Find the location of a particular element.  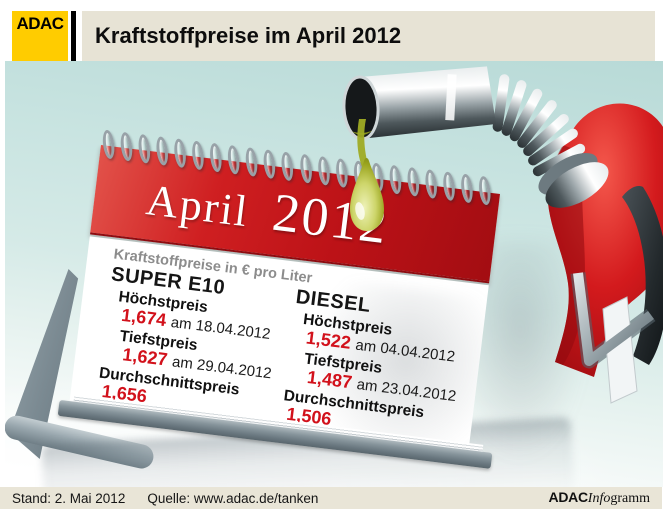

drop-trail is located at coordinates (362, 143).